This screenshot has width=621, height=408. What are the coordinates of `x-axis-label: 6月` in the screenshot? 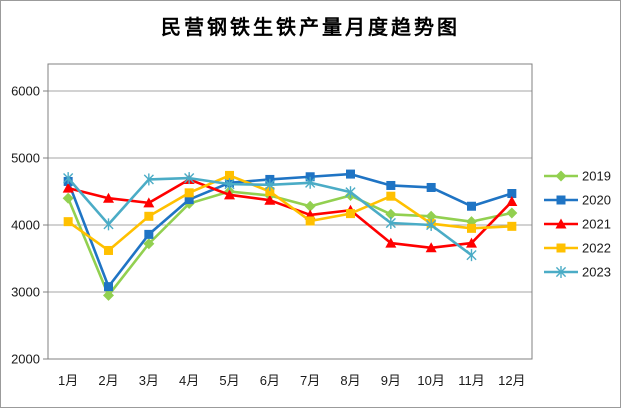 It's located at (270, 380).